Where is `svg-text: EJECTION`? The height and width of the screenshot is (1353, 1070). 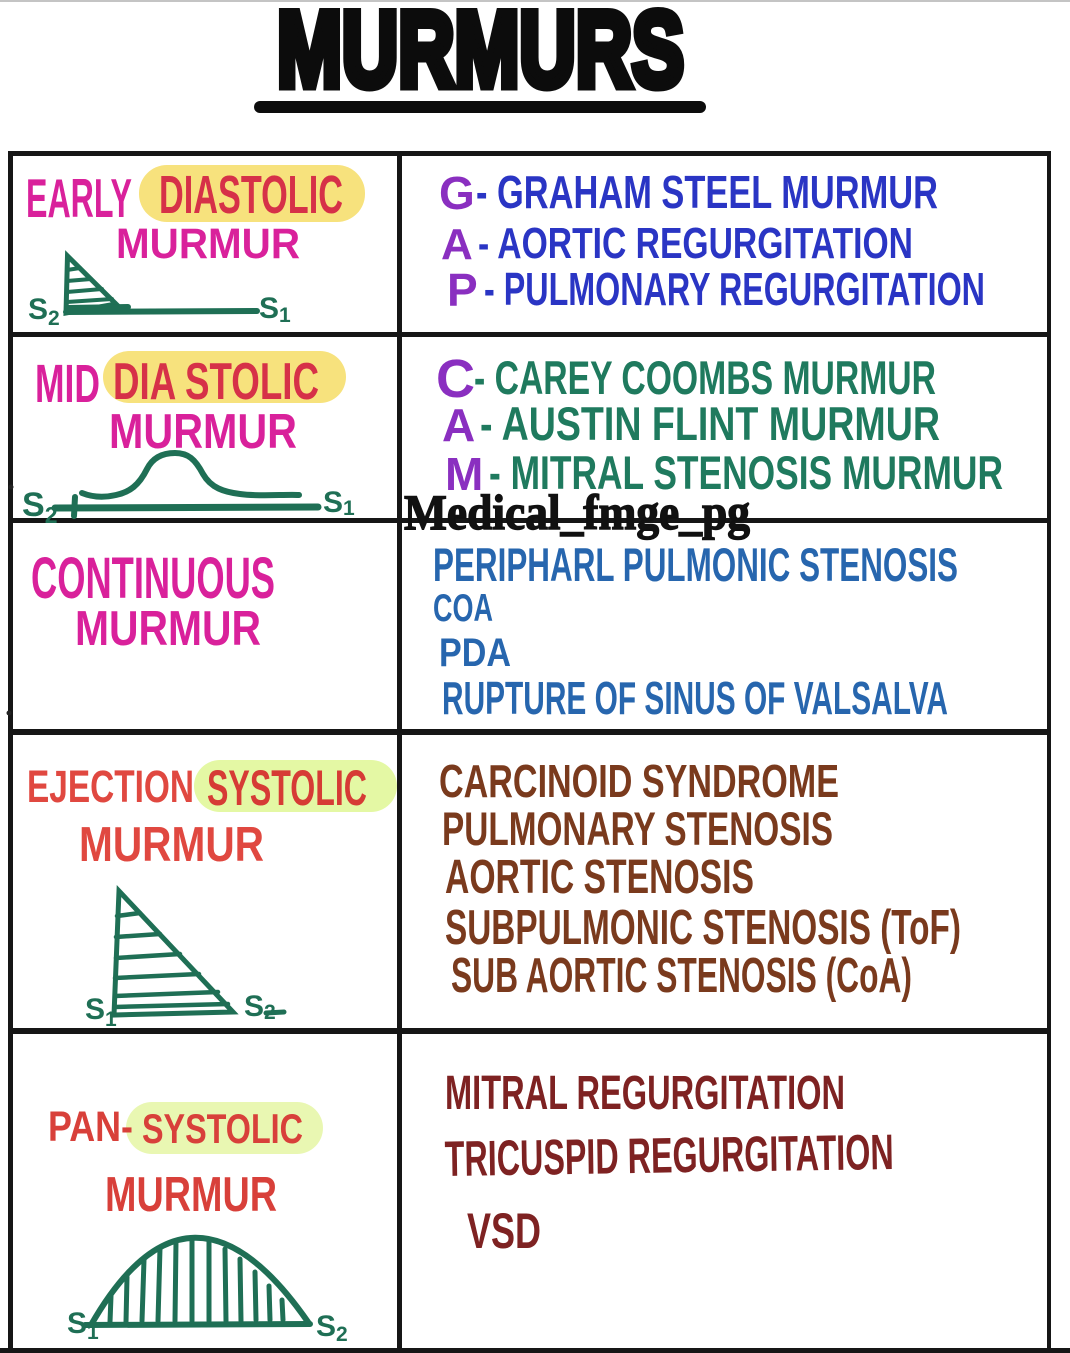
svg-text: EJECTION is located at coordinates (110, 786).